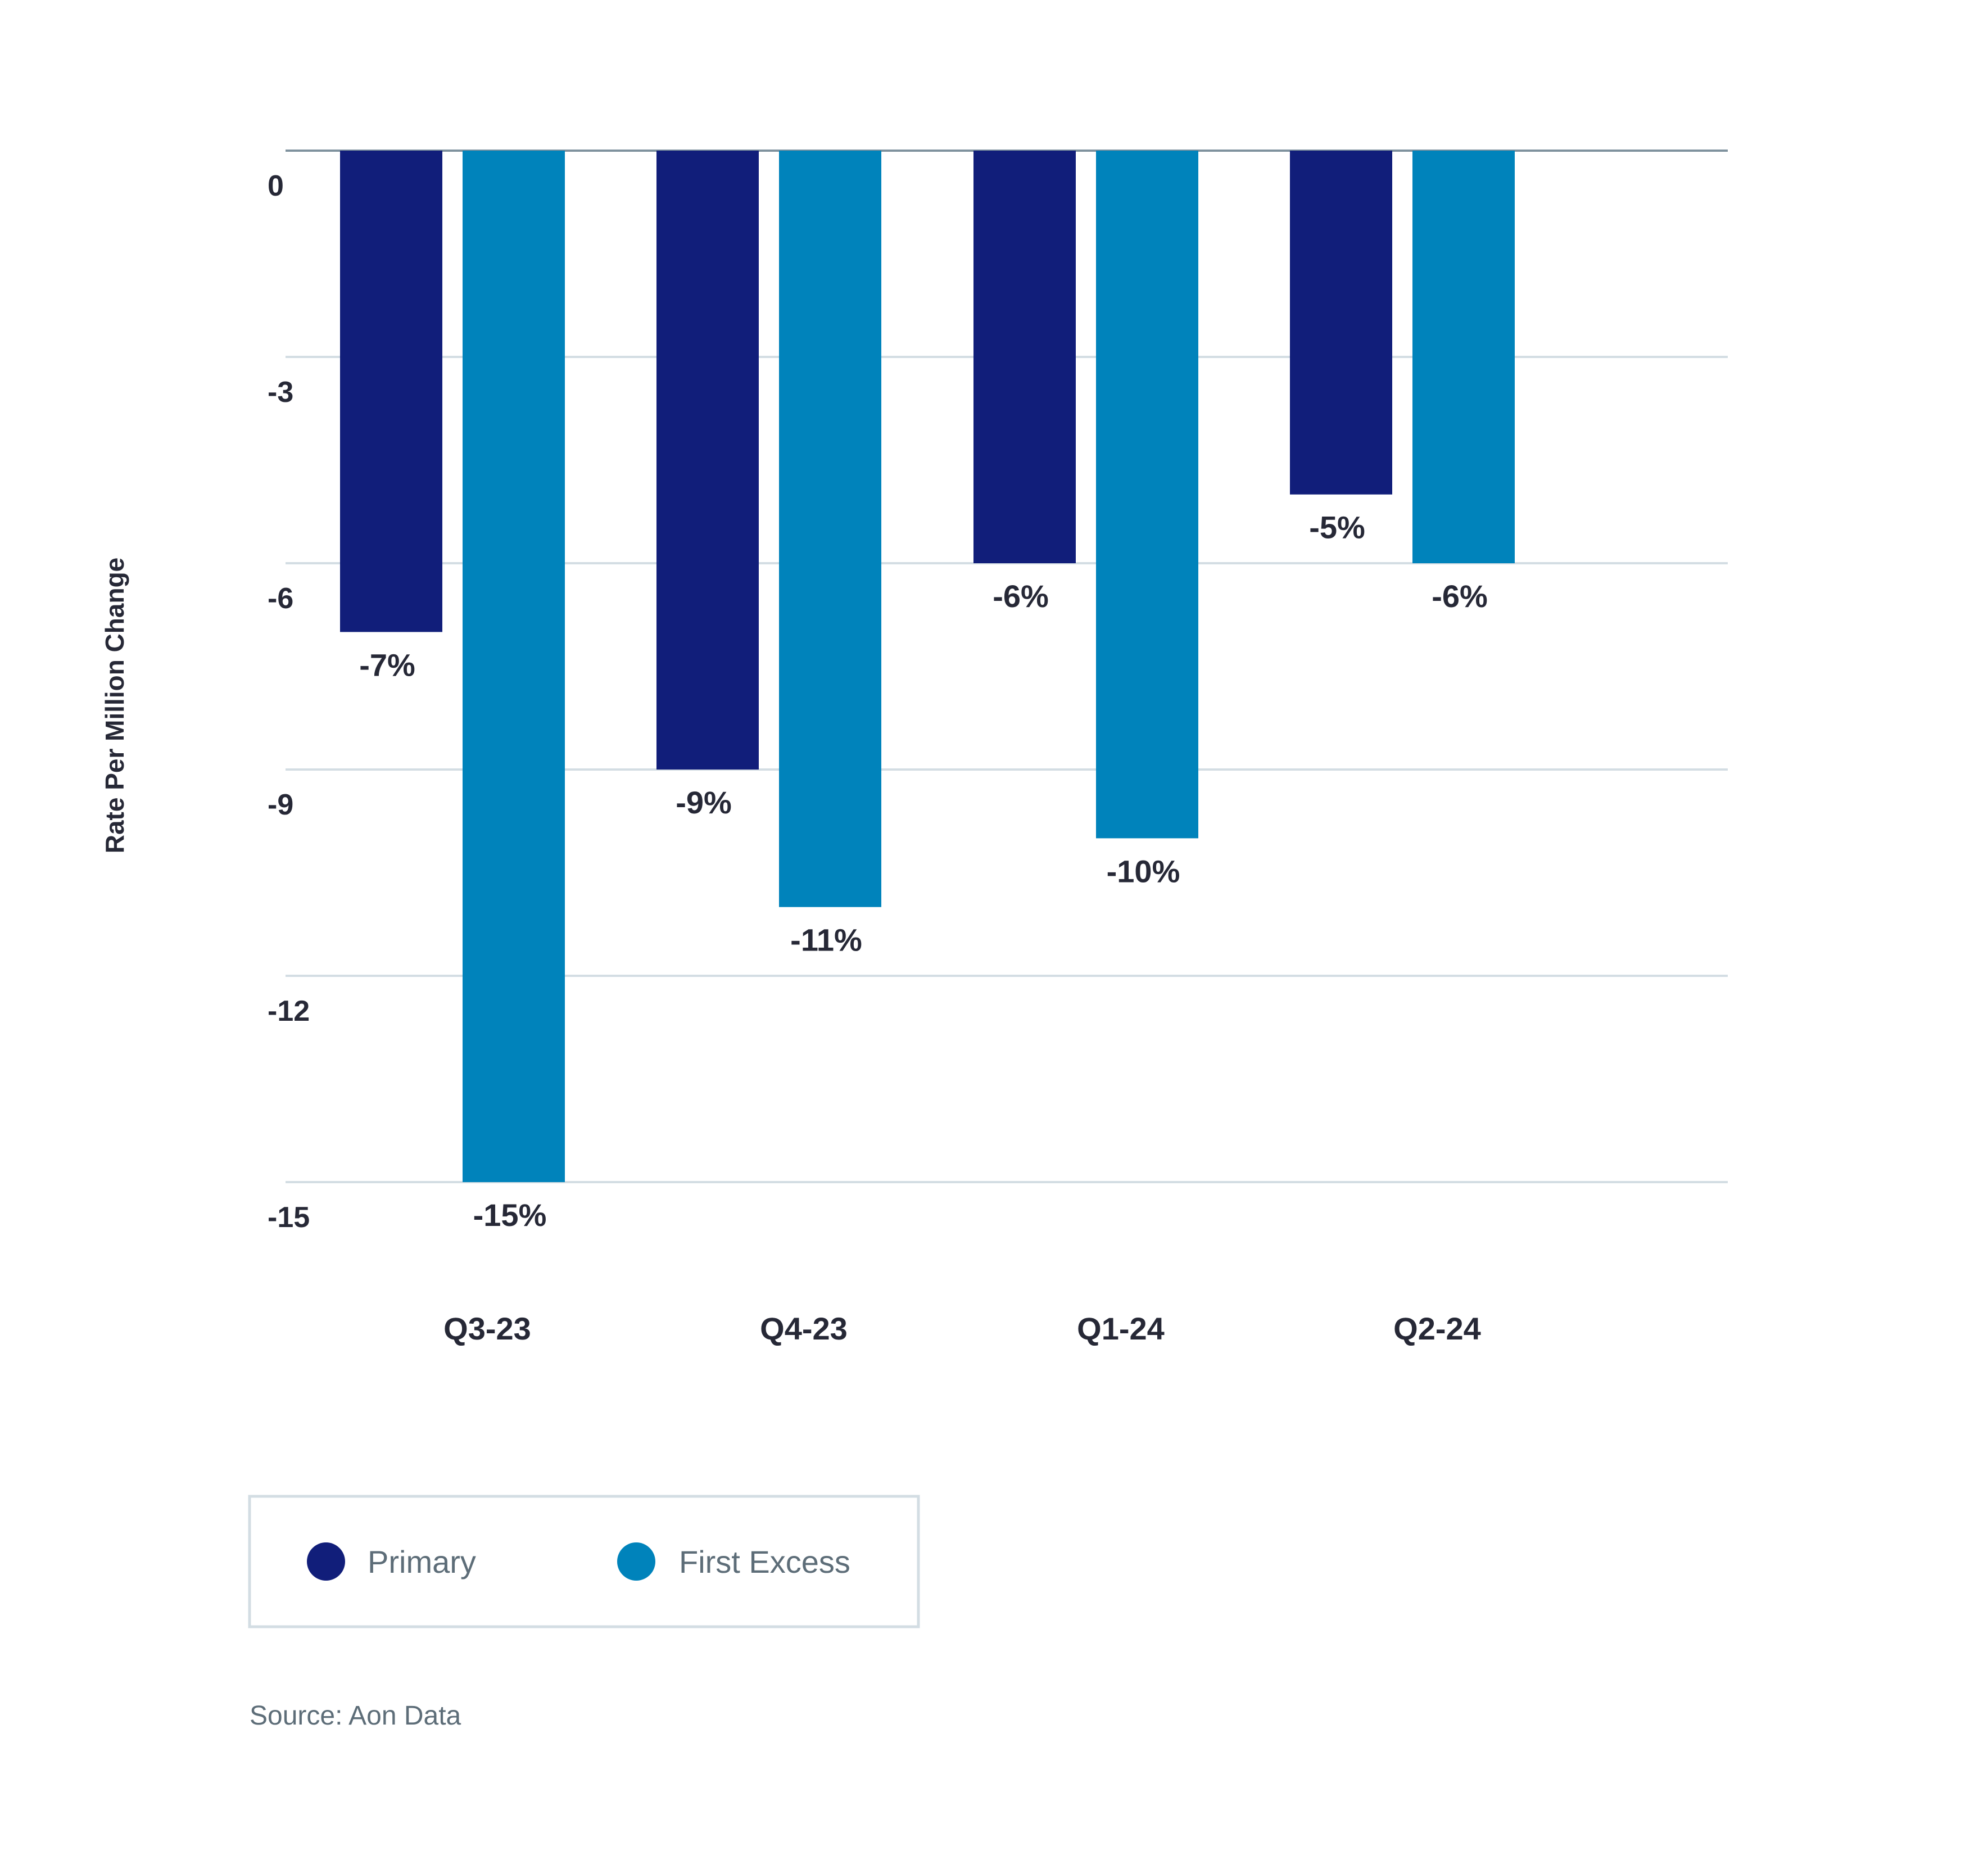 The image size is (1988, 1860). Describe the element at coordinates (704, 802) in the screenshot. I see `data-label: -9%` at that location.